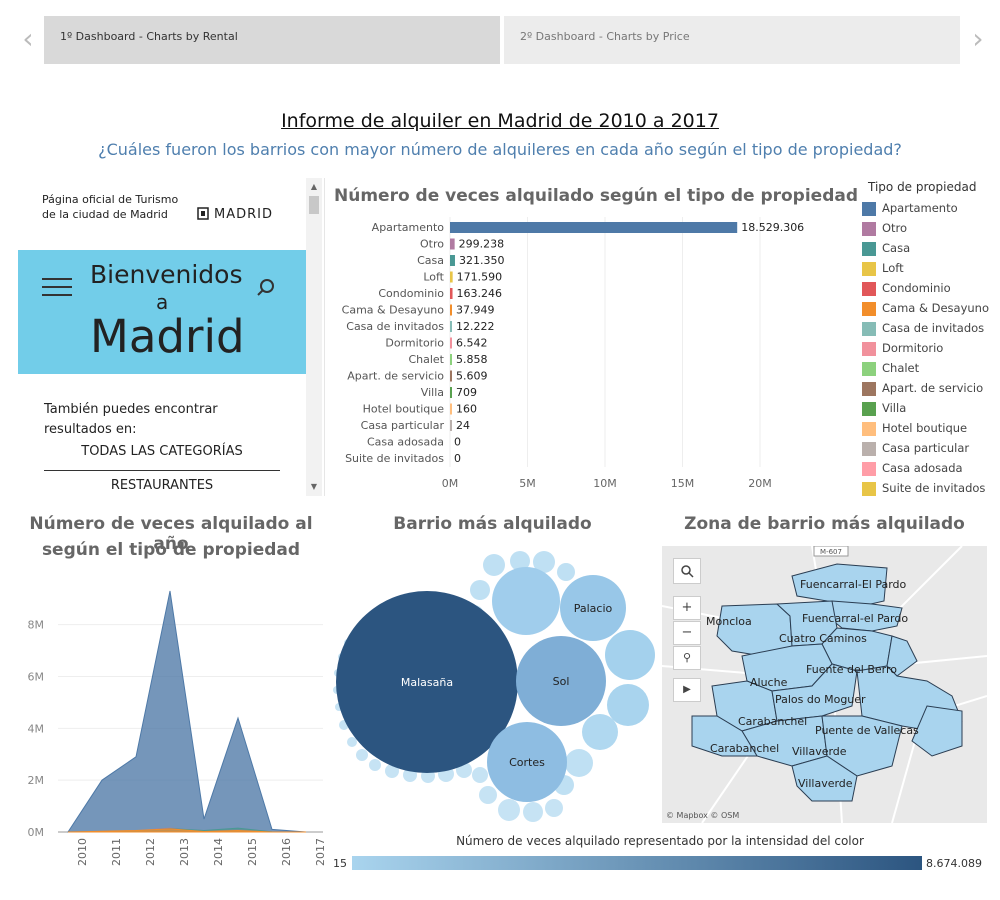  What do you see at coordinates (463, 425) in the screenshot?
I see `bar-value-label: 24` at bounding box center [463, 425].